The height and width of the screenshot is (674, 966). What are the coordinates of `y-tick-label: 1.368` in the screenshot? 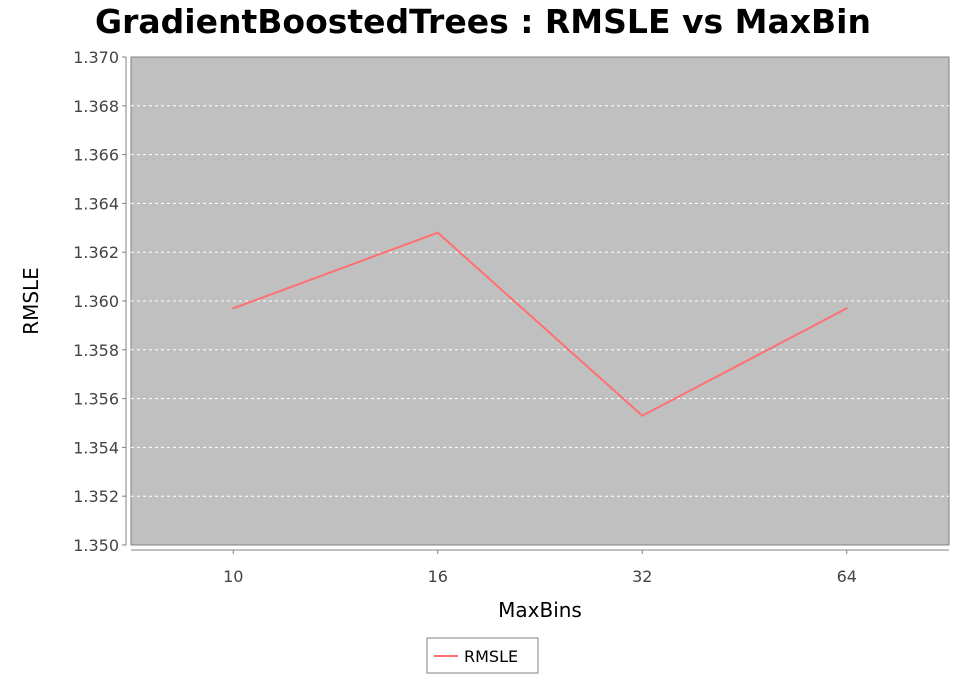 It's located at (96, 106).